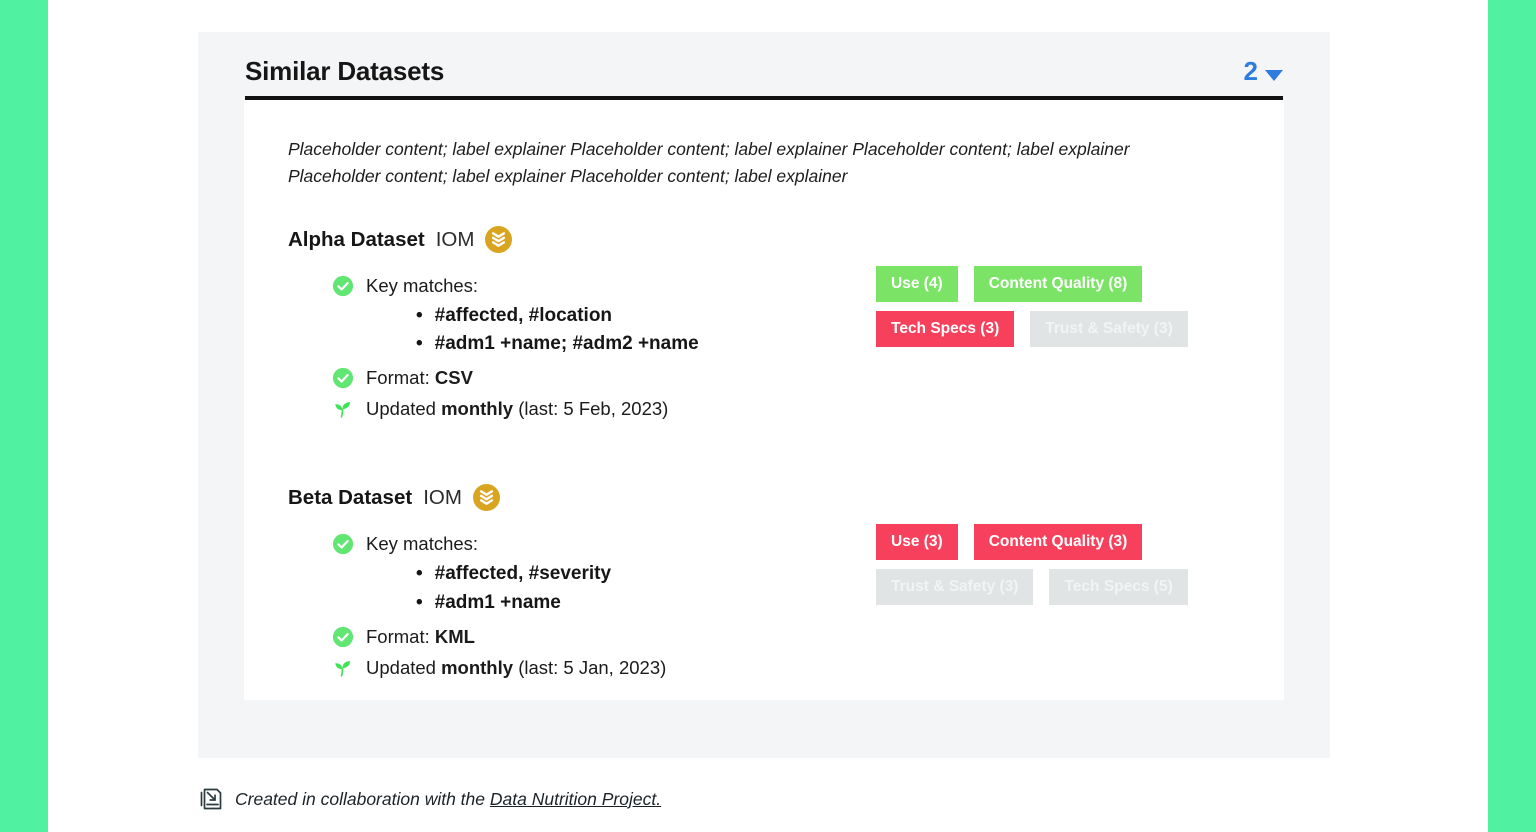 This screenshot has width=1536, height=832. Describe the element at coordinates (356, 239) in the screenshot. I see `dataset-name-link: Alpha Dataset` at that location.